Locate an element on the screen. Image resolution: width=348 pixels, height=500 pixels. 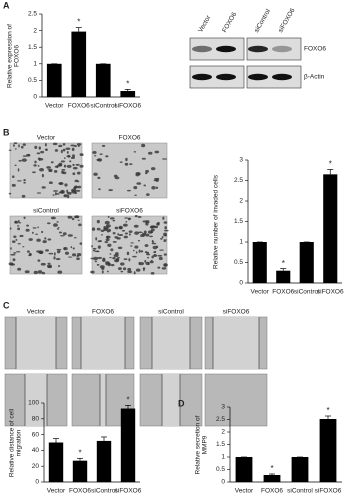
y-axis-label: Relative expression of FOXO6 is located at coordinates (13, 55).